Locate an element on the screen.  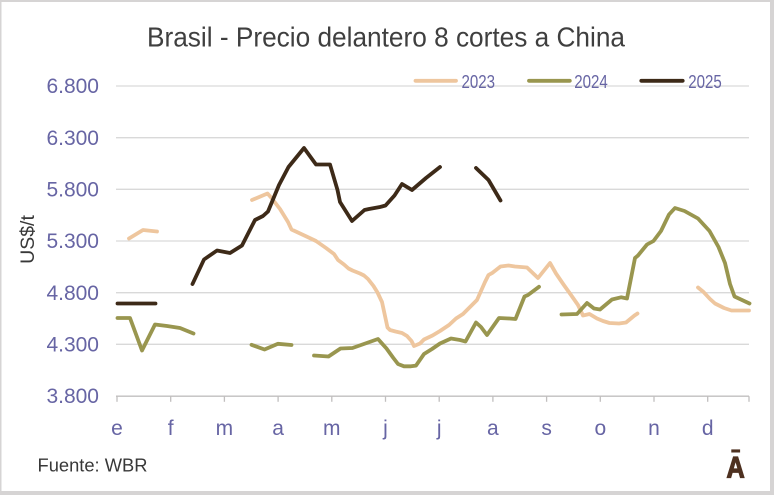
svg-text: 4.300 is located at coordinates (72, 345).